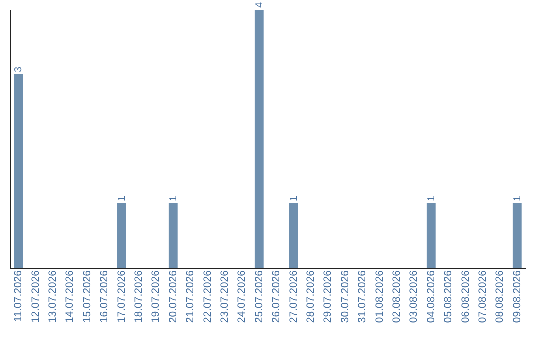 This screenshot has height=340, width=540. I want to click on x-tick-label: 02.08.2026, so click(397, 297).